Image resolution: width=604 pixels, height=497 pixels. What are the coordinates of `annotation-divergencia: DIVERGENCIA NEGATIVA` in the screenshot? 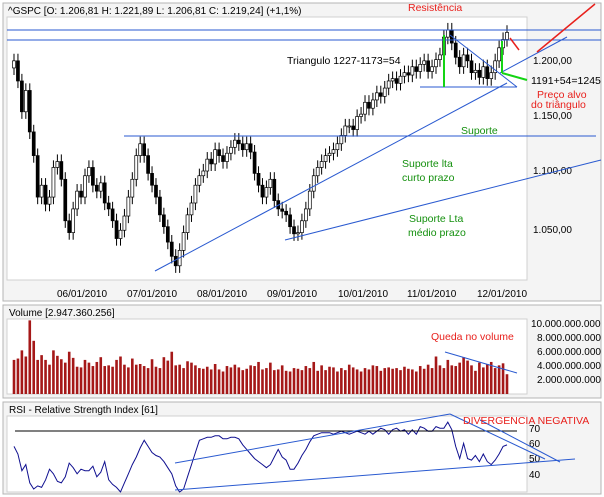 It's located at (526, 421).